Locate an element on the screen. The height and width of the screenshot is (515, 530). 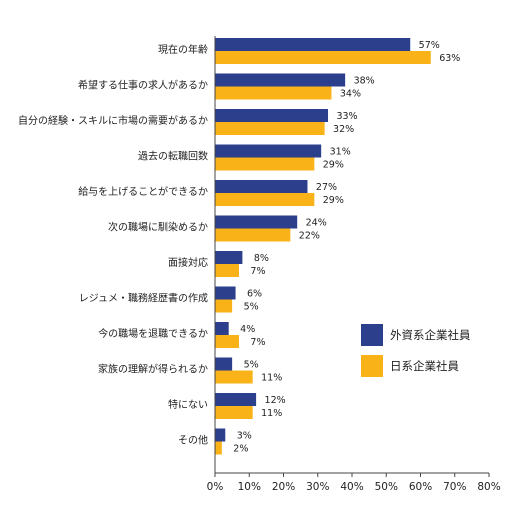
legend-label: 外資系企業社員 is located at coordinates (430, 335).